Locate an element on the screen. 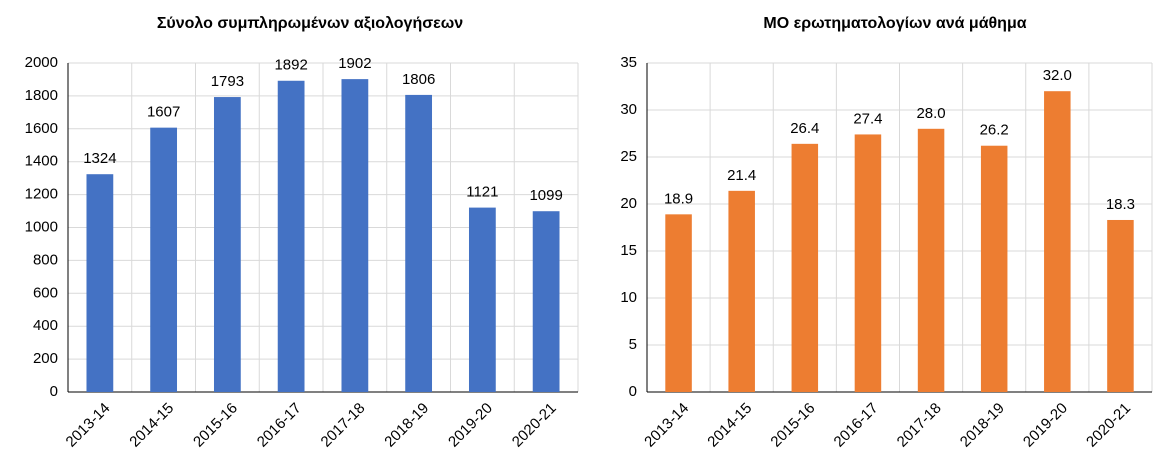  data-label: 1324 is located at coordinates (99, 158).